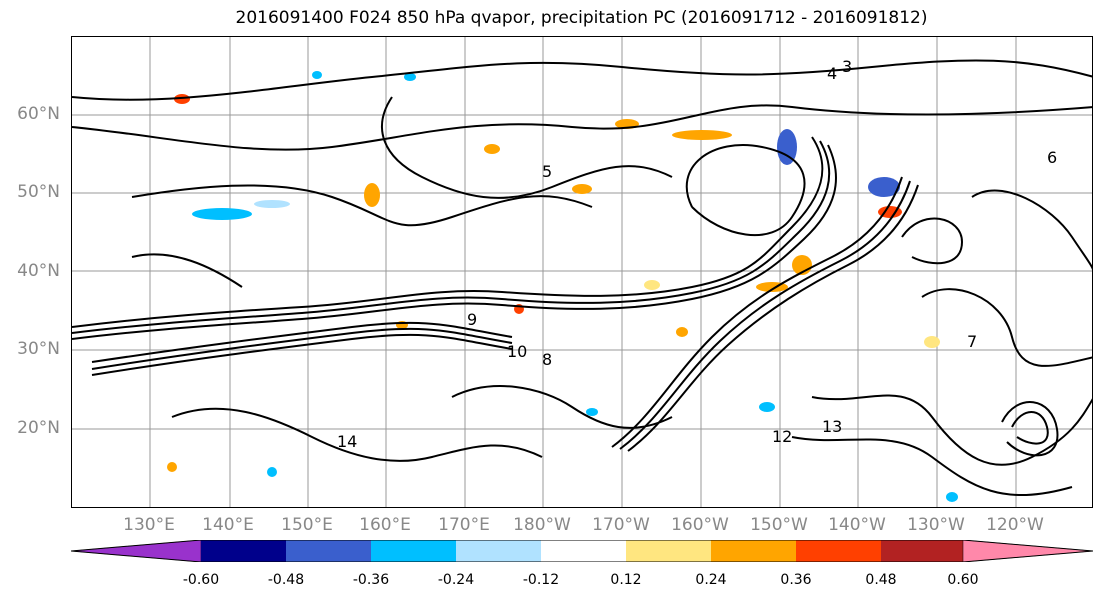  What do you see at coordinates (347, 441) in the screenshot?
I see `contour-label: 14` at bounding box center [347, 441].